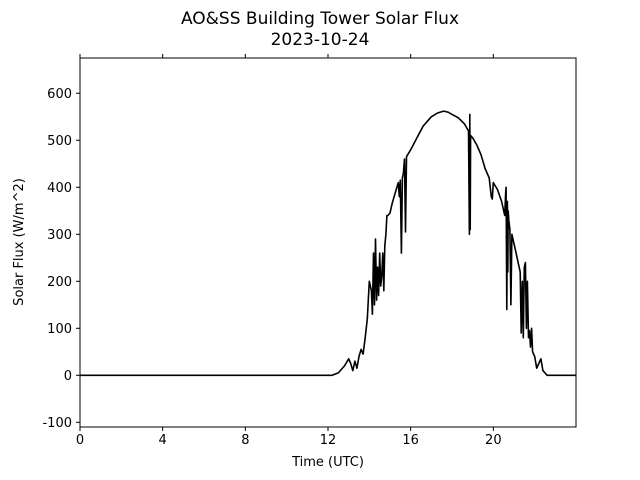 This screenshot has width=640, height=480. Describe the element at coordinates (61, 259) in the screenshot. I see `y-axis: -100 0 100 200 300 400 500 600` at that location.